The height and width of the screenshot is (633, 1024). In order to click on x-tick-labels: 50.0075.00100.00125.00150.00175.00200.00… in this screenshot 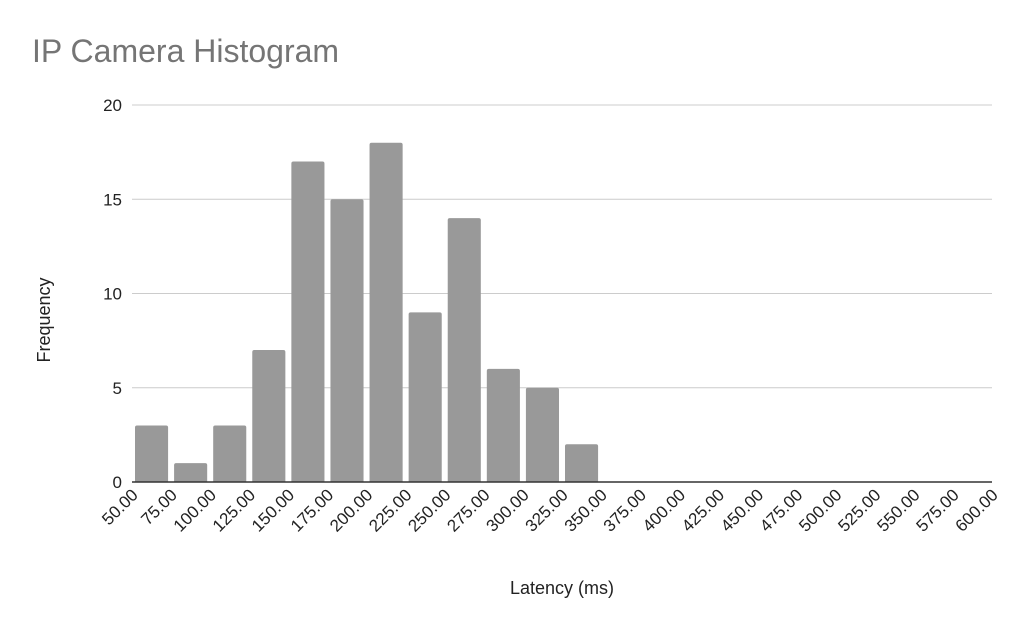, I will do `click(550, 510)`.